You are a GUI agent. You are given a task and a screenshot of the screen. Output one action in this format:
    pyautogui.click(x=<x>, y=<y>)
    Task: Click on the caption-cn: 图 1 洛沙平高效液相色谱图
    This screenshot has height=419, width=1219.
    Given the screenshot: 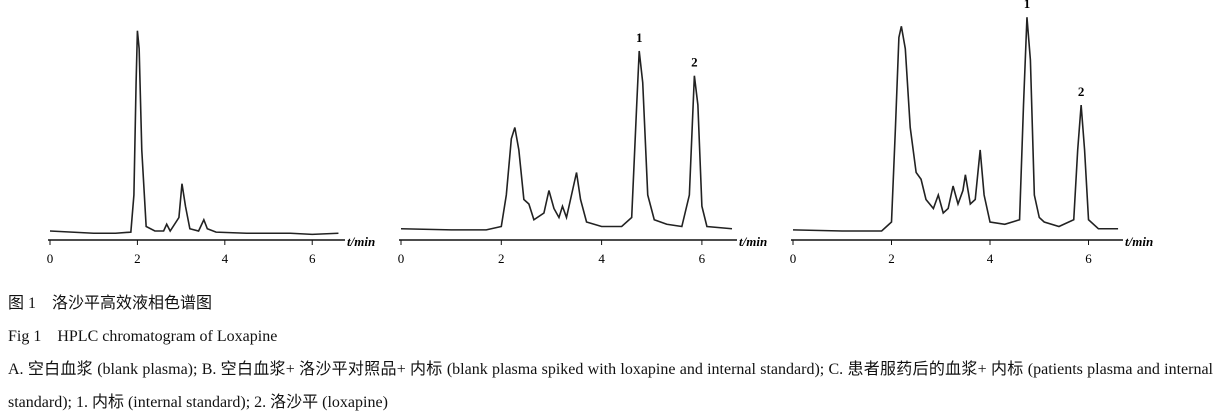 What is the action you would take?
    pyautogui.click(x=110, y=303)
    